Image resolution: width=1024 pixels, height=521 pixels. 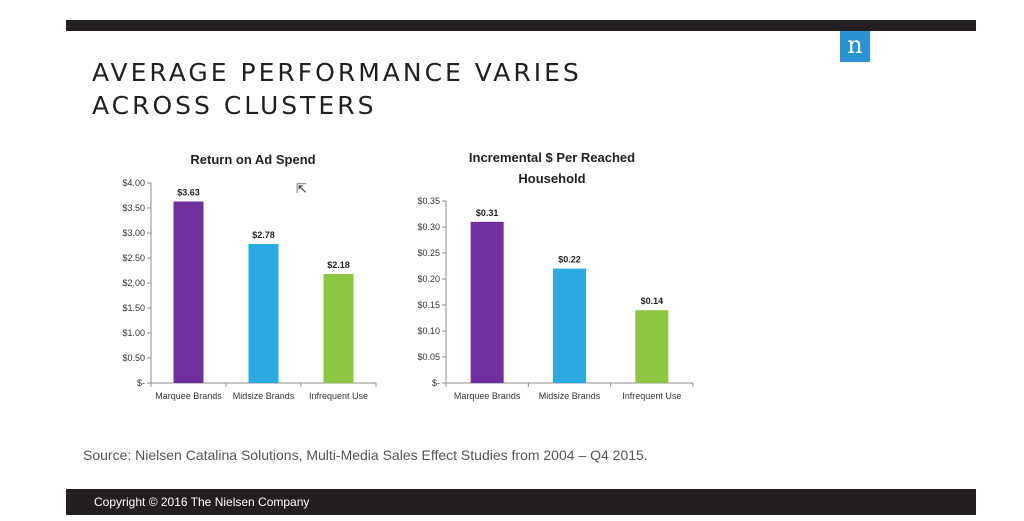 What do you see at coordinates (569, 260) in the screenshot?
I see `data-label: $0.22` at bounding box center [569, 260].